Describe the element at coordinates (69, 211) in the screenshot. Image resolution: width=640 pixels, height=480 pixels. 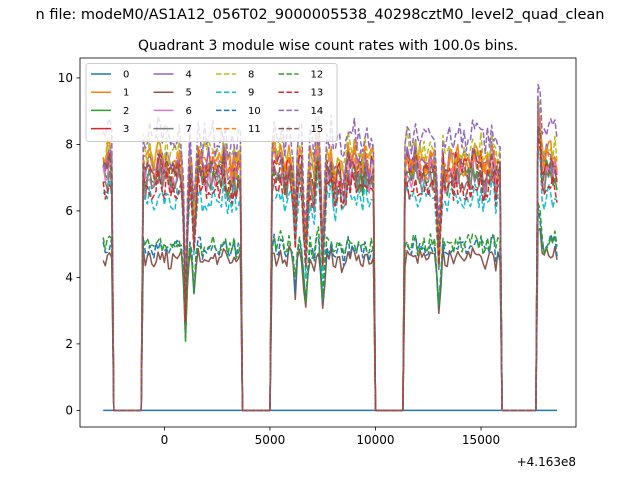
I see `y-tick-label: 6` at that location.